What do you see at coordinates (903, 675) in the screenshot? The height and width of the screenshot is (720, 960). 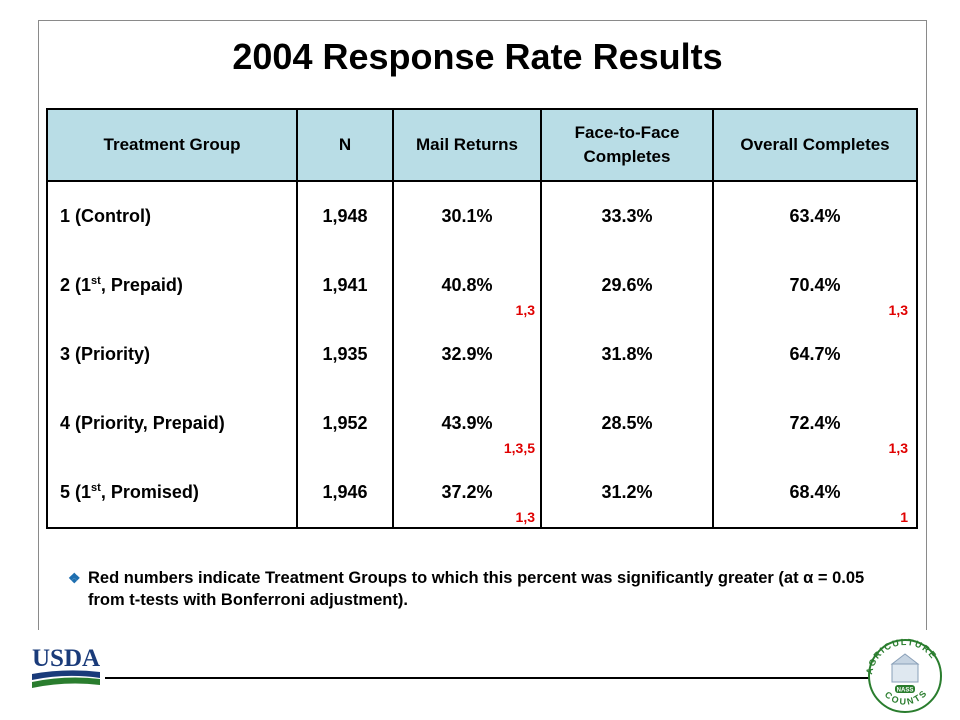 I see `agriculture-counts-logo: AGRICULTURE COUNTS NASS` at bounding box center [903, 675].